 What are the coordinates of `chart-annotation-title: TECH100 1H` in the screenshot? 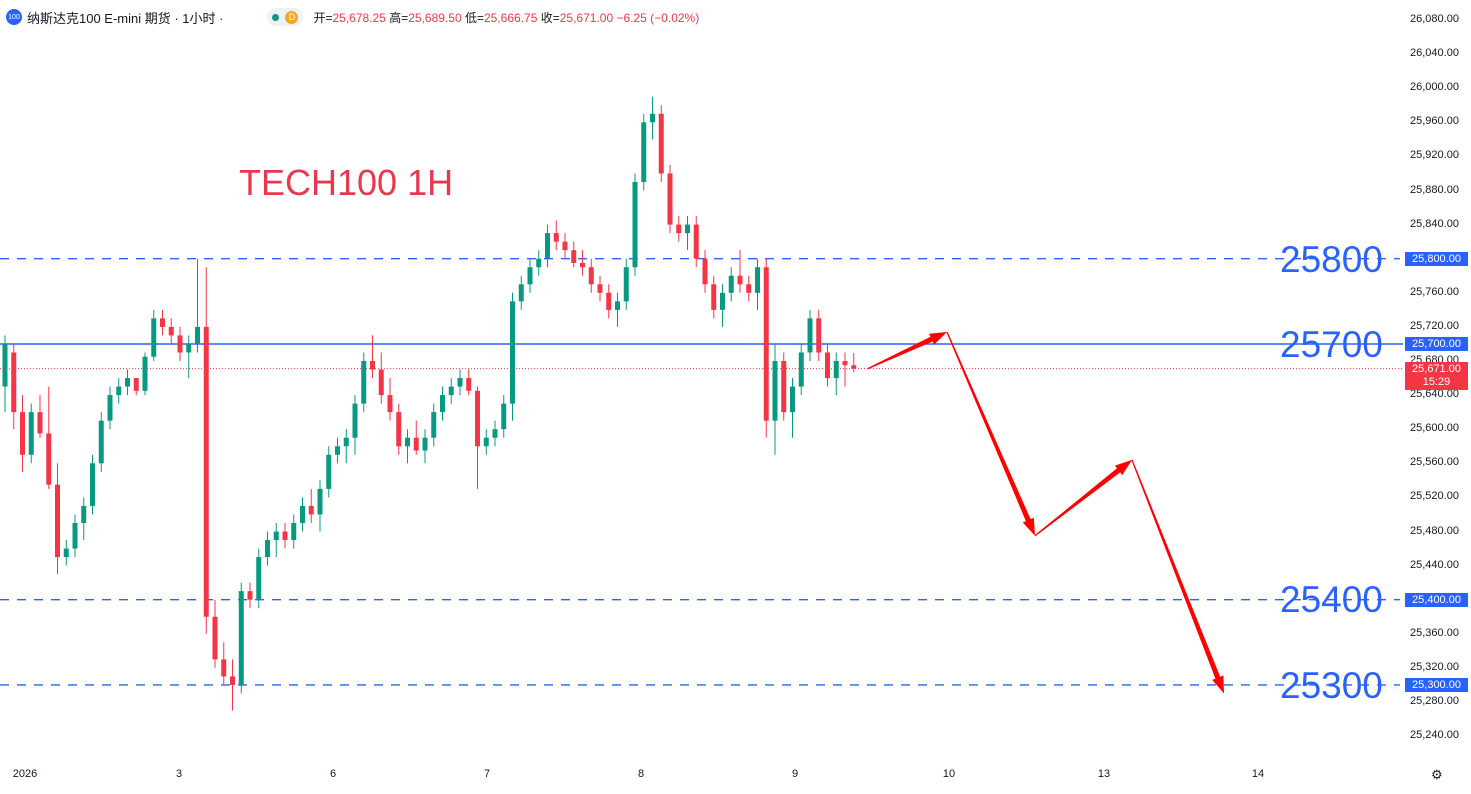 It's located at (346, 182).